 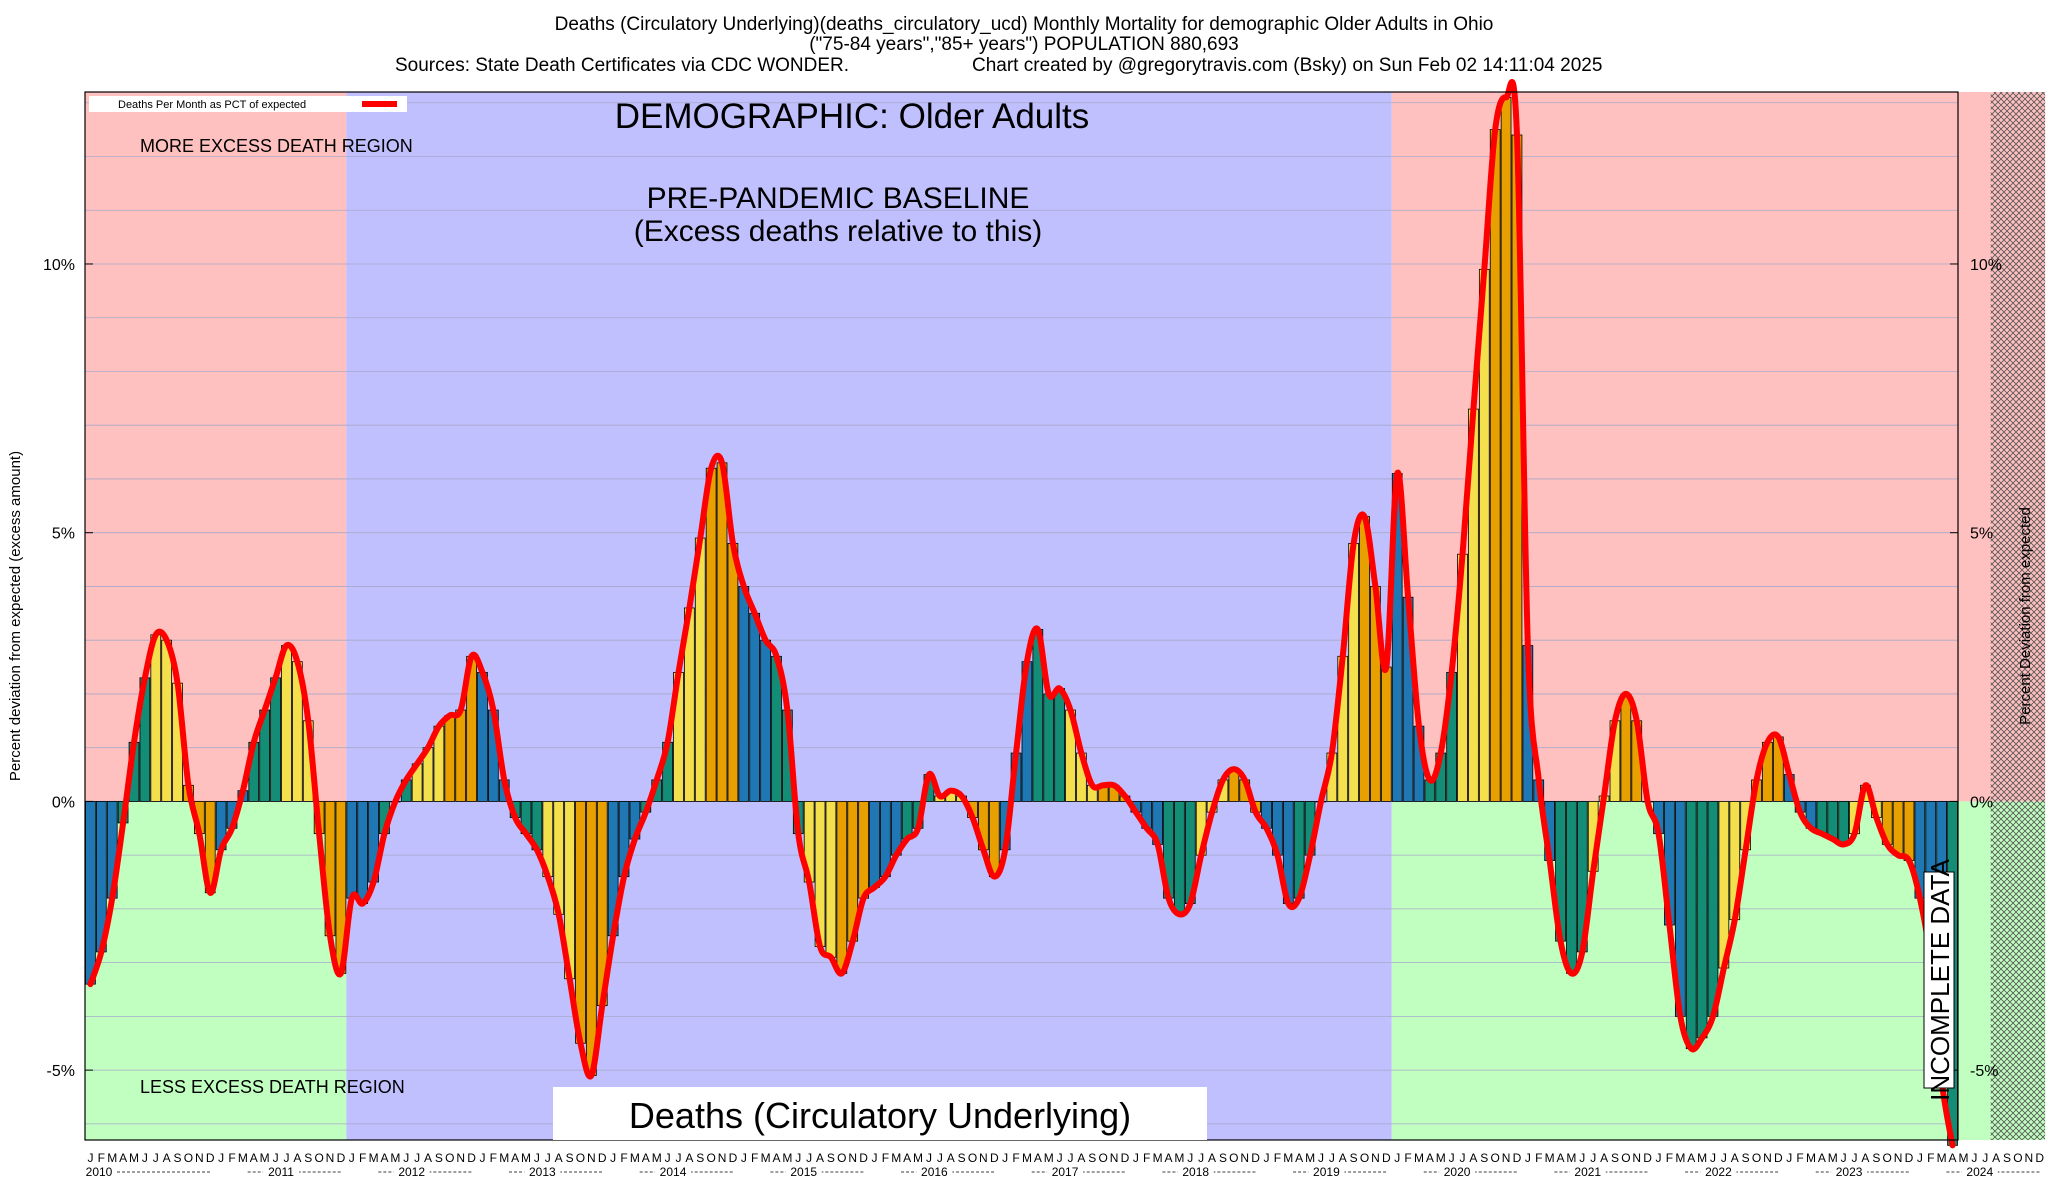 I want to click on x-tick-label-year: 2010, so click(x=99, y=1172).